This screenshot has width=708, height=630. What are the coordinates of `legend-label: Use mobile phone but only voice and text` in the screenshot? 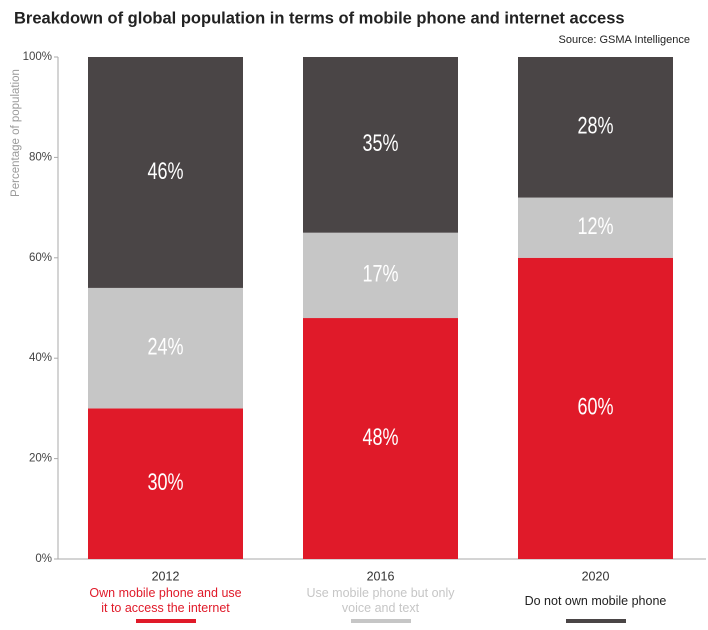 It's located at (380, 600).